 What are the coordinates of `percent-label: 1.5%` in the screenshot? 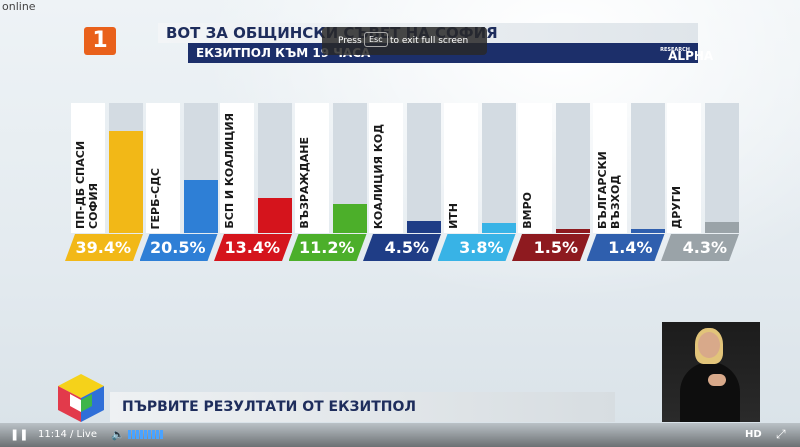 It's located at (551, 247).